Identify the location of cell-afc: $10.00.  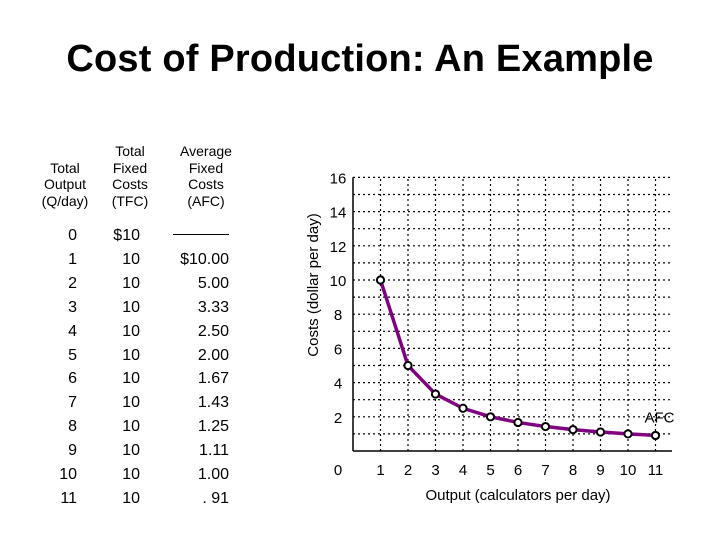
(204, 259).